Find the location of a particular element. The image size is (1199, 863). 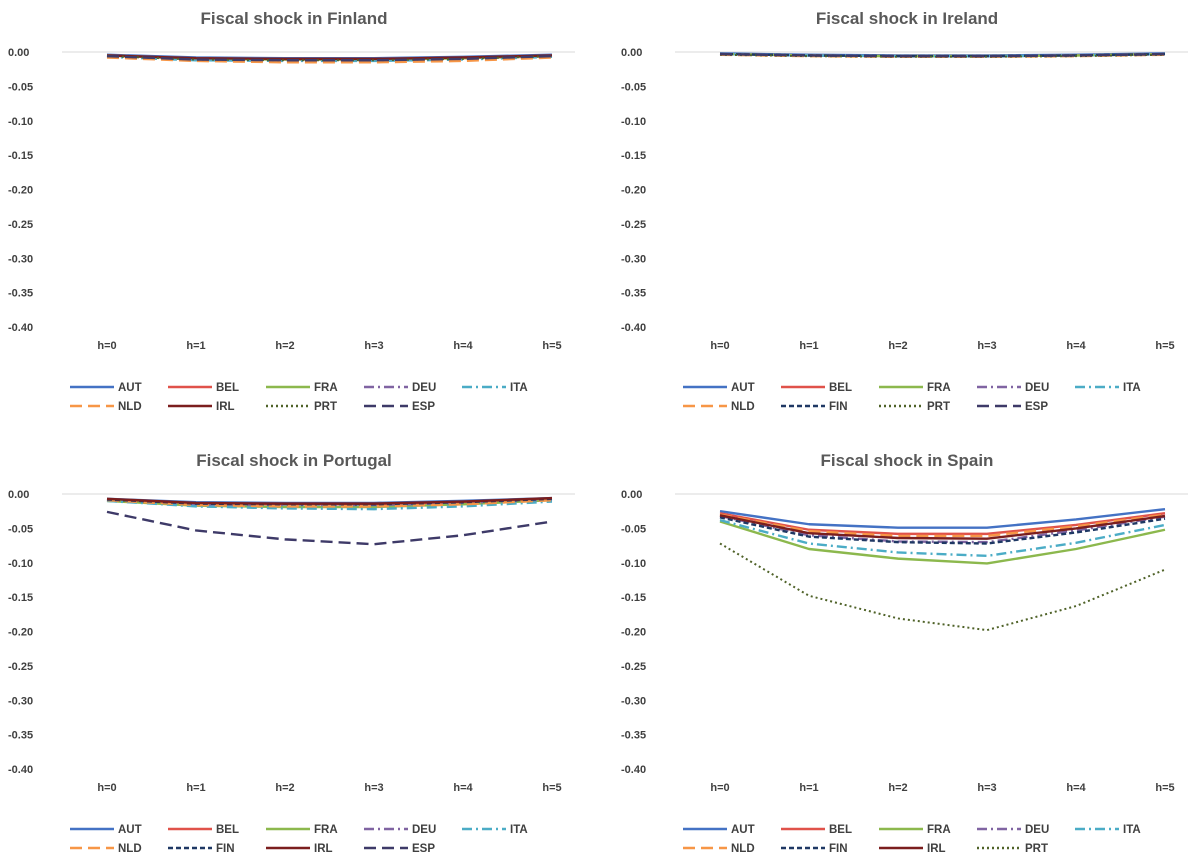

series-line-prt is located at coordinates (942, 587).